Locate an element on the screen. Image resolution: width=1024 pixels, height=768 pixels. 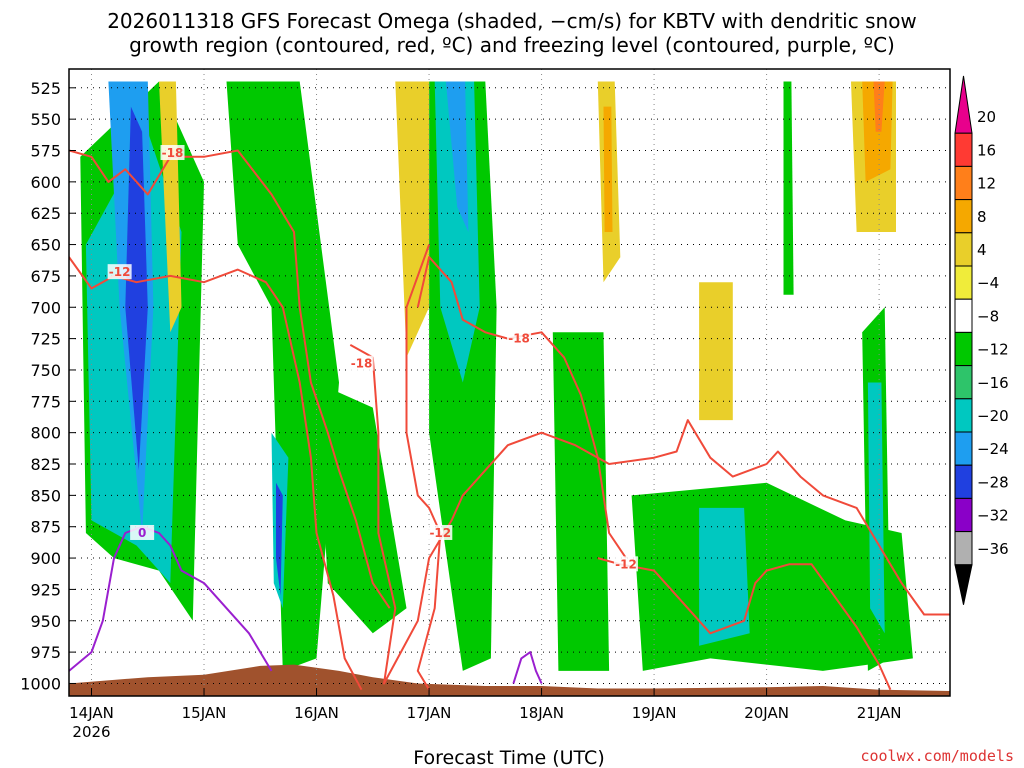
y-tick-label: 675 is located at coordinates (45, 276).